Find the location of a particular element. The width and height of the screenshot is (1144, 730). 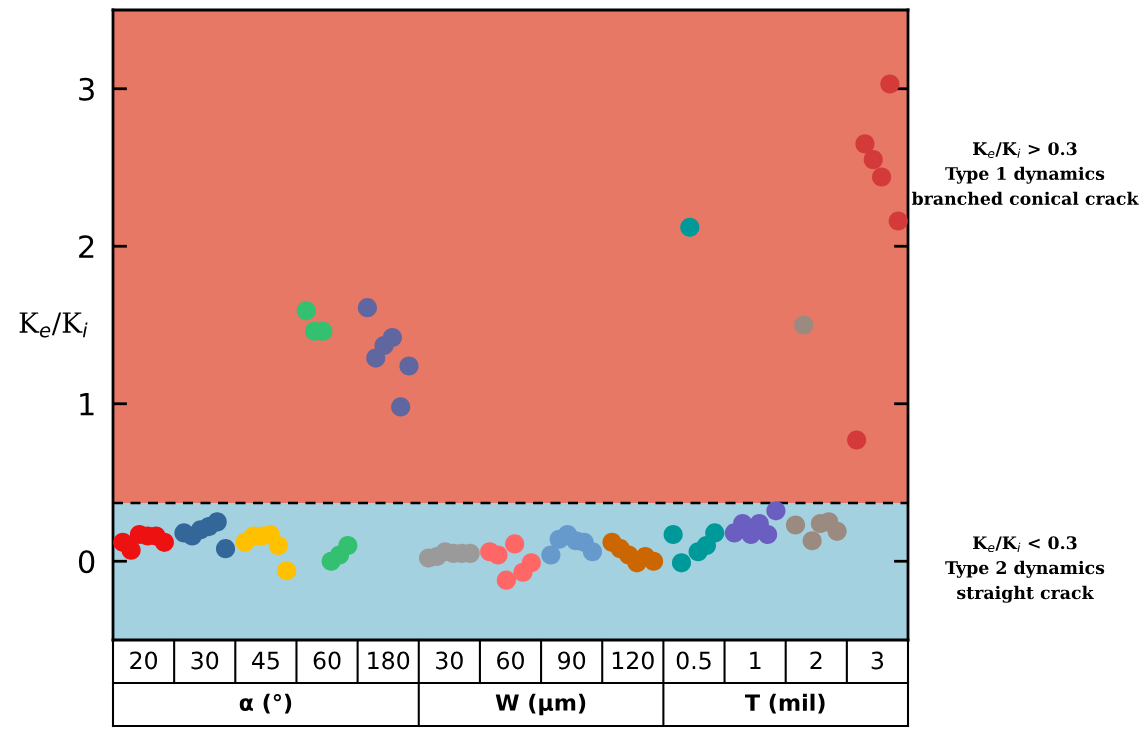

x-tick-label: 3 is located at coordinates (877, 660).